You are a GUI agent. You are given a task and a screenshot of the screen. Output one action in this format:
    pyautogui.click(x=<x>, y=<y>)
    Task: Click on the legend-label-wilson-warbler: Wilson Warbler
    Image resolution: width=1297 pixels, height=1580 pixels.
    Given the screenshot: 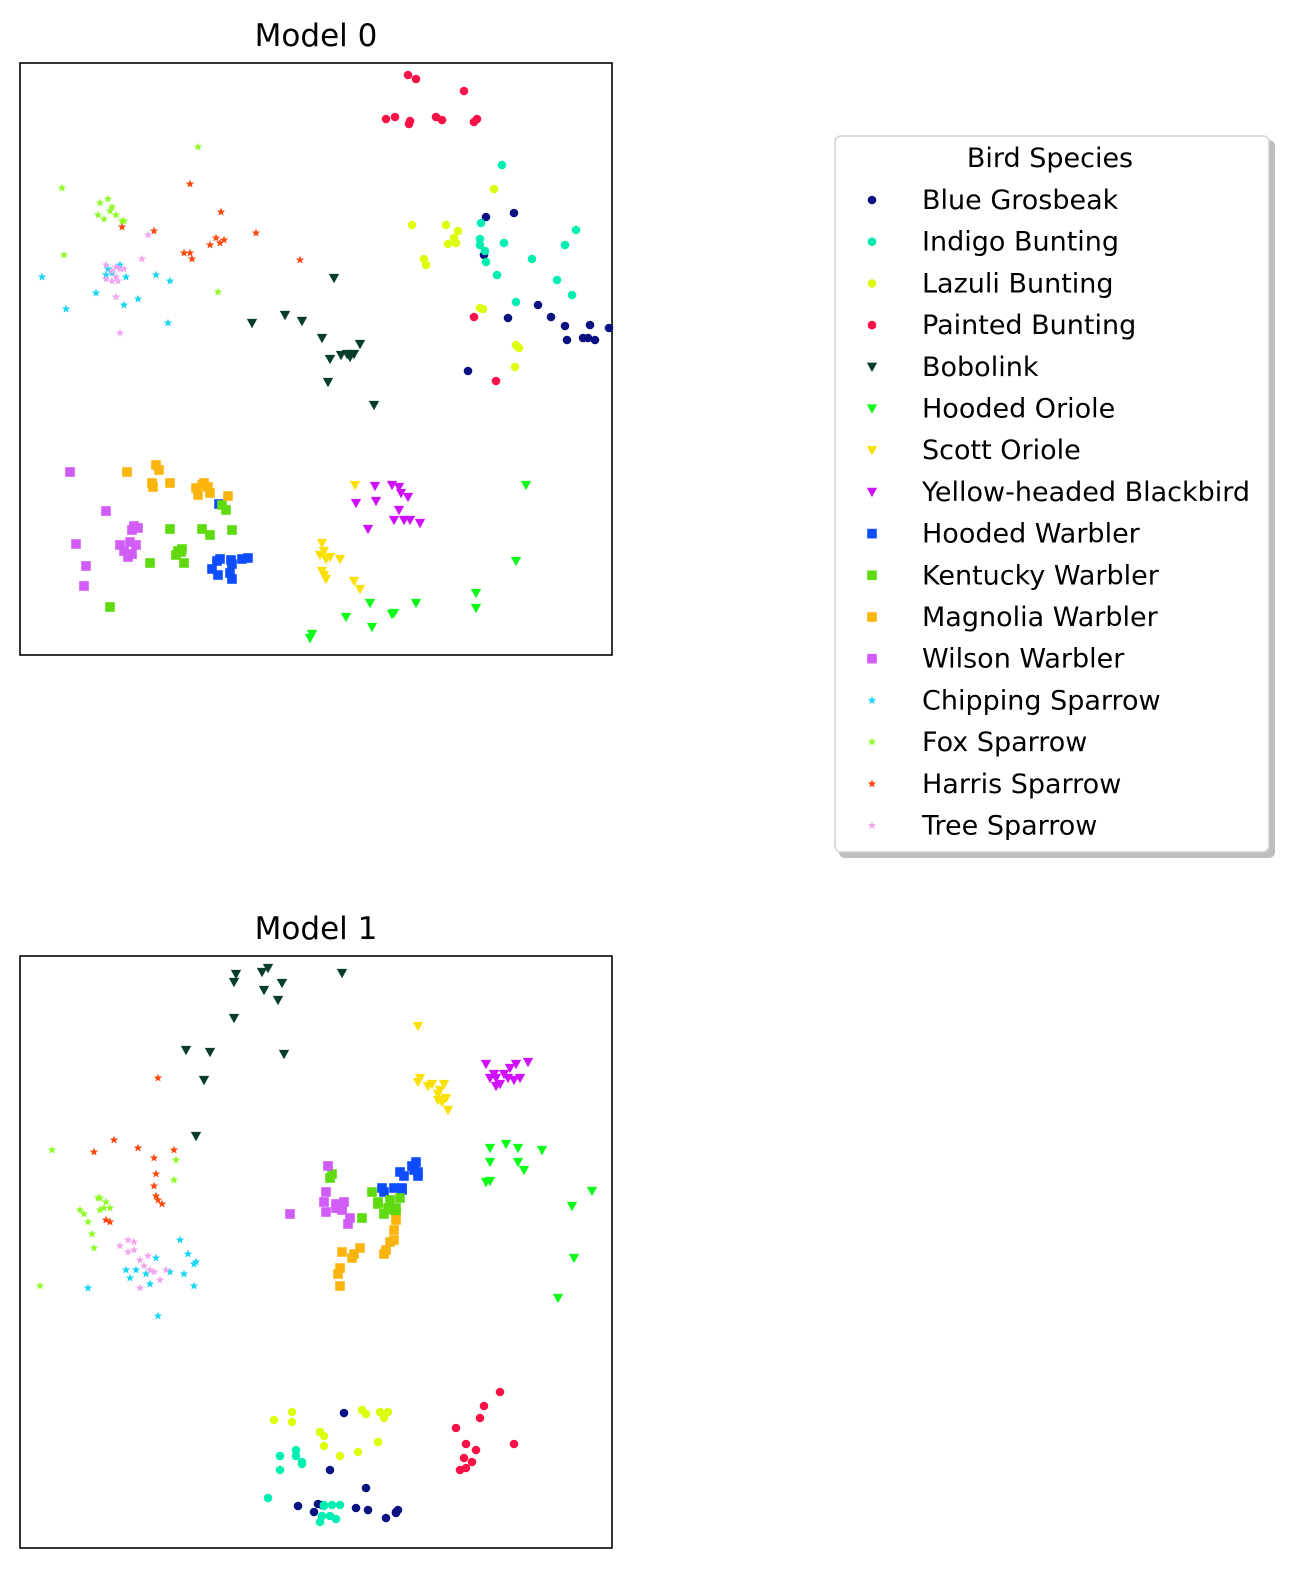 What is the action you would take?
    pyautogui.click(x=1023, y=659)
    